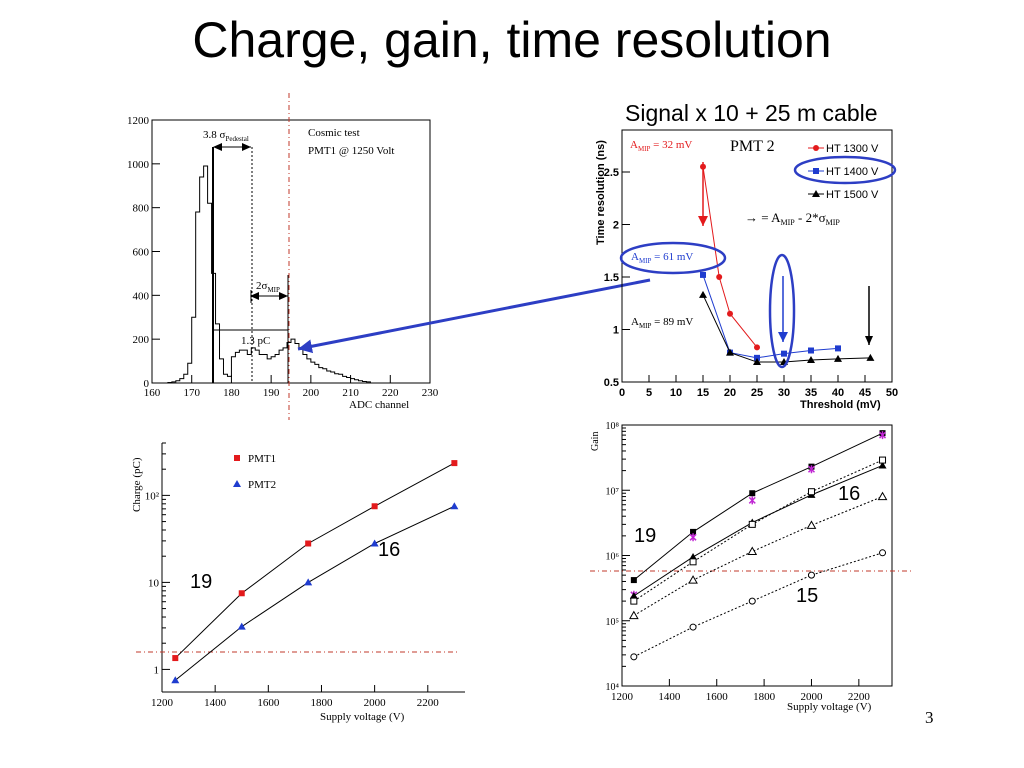 The width and height of the screenshot is (1024, 768). What do you see at coordinates (262, 459) in the screenshot?
I see `charge-legend-label-pmt1: PMT1` at bounding box center [262, 459].